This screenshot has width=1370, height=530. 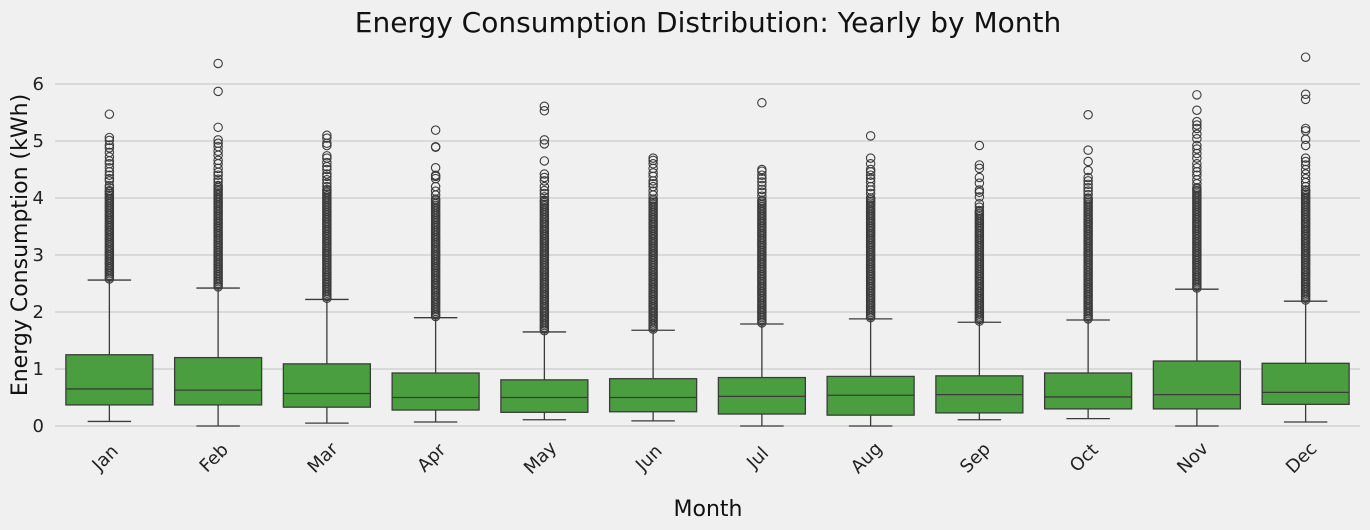 I want to click on box-jan, so click(x=109, y=266).